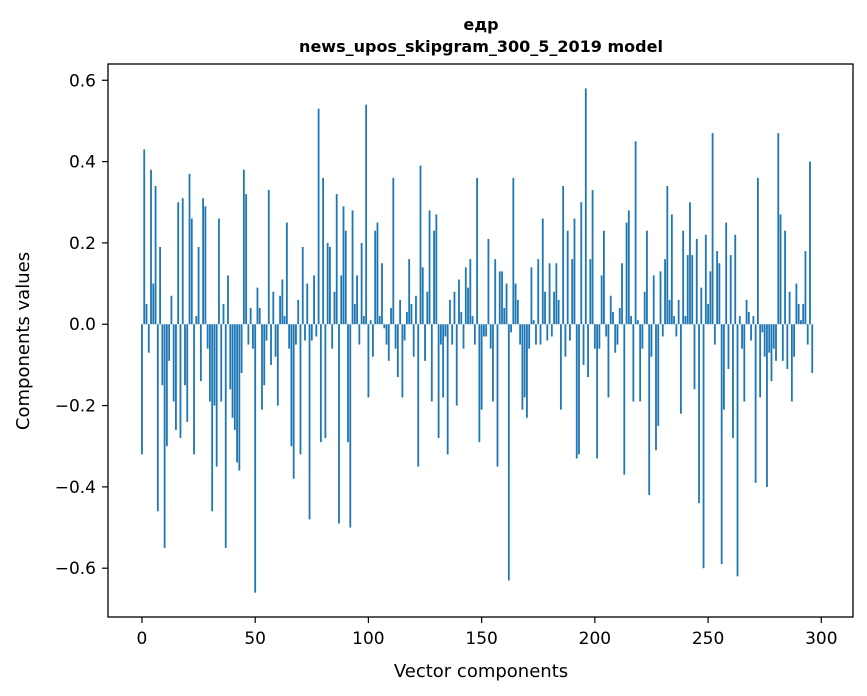 Image resolution: width=867 pixels, height=696 pixels. What do you see at coordinates (82, 244) in the screenshot?
I see `y-tick-label: 0.2` at bounding box center [82, 244].